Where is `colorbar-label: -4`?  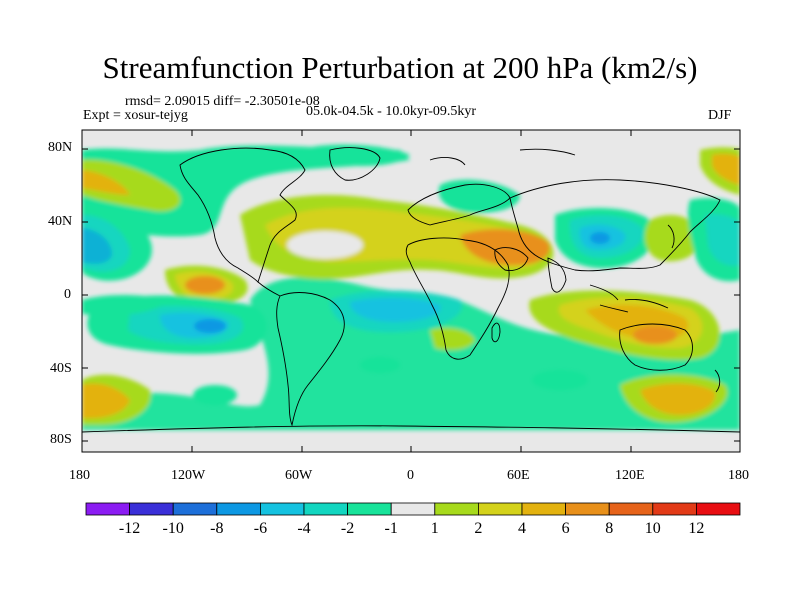
colorbar-label: -4 is located at coordinates (303, 528).